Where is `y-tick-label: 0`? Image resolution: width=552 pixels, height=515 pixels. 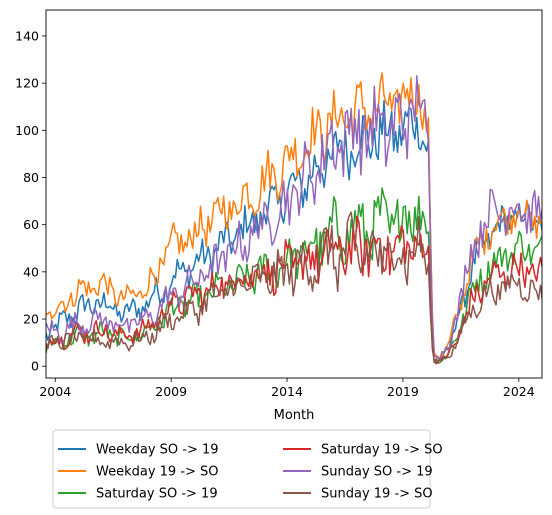
y-tick-label: 0 is located at coordinates (35, 366).